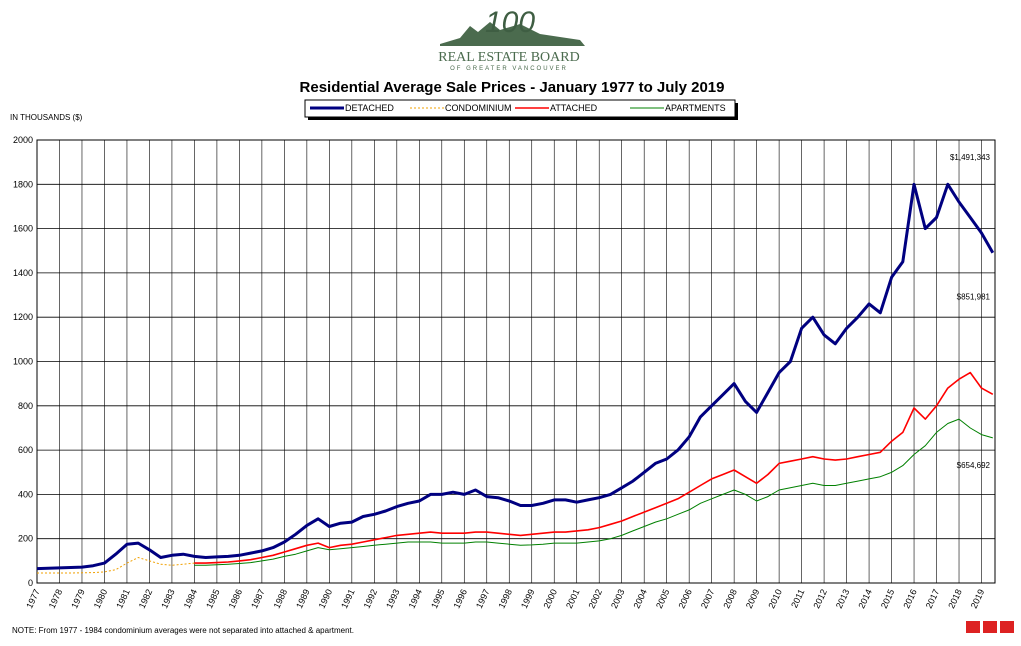 The image size is (1021, 646). I want to click on y-axis-label: IN THOUSANDS ($), so click(46, 117).